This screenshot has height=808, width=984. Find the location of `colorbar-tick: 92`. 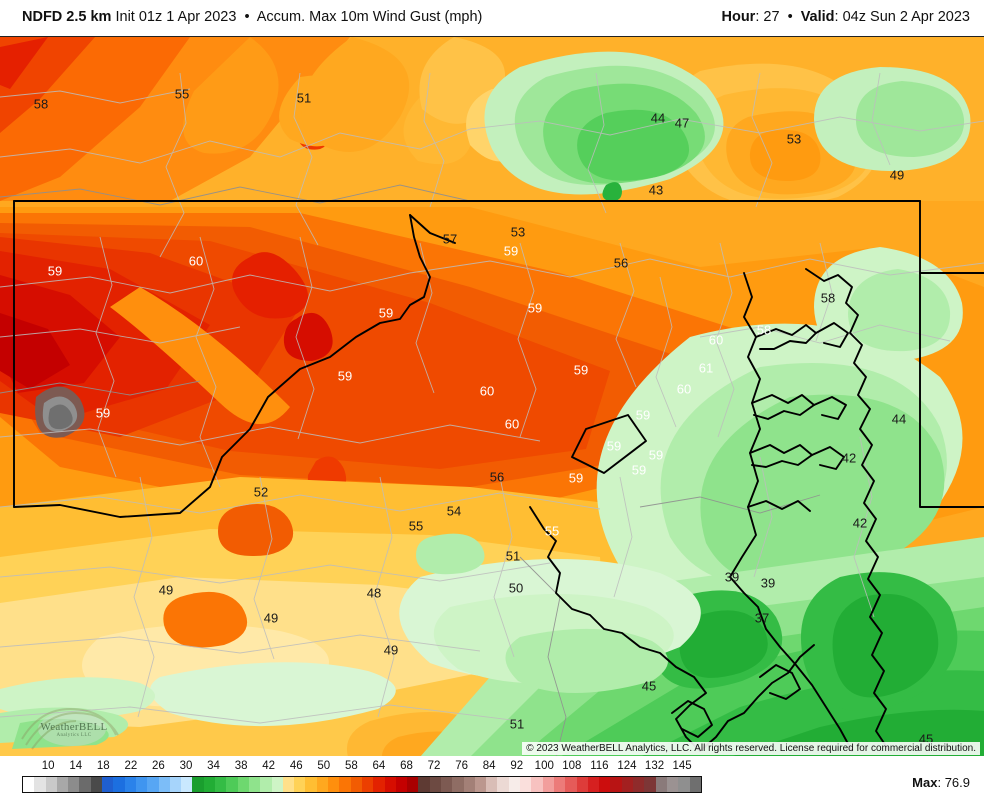

colorbar-tick: 92 is located at coordinates (517, 766).